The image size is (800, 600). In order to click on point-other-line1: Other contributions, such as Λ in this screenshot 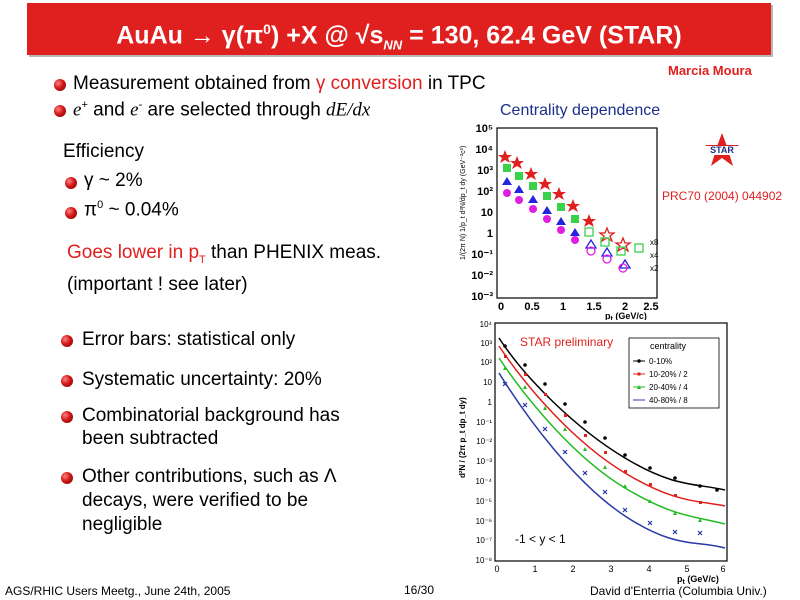, I will do `click(209, 476)`.